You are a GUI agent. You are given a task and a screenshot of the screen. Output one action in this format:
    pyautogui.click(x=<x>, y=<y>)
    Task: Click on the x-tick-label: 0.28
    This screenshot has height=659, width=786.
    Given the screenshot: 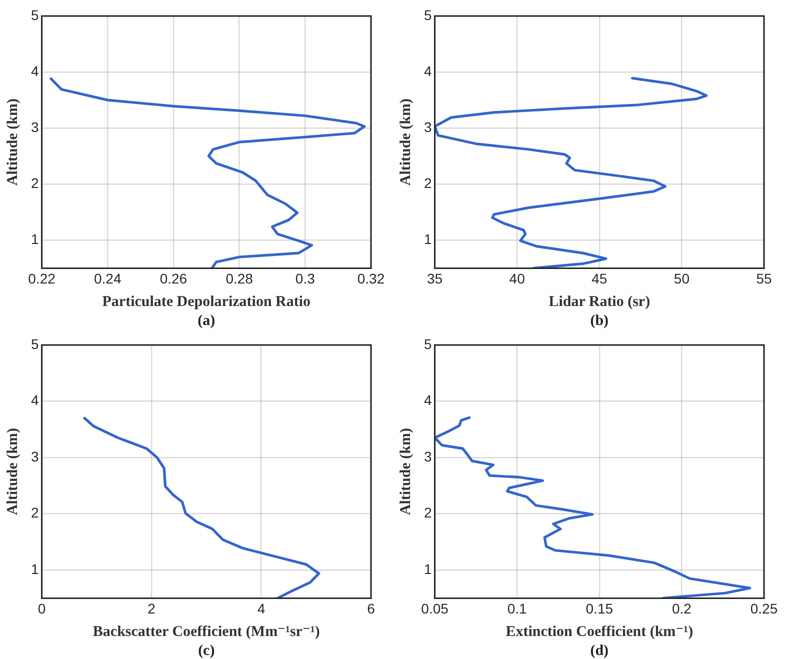 What is the action you would take?
    pyautogui.click(x=240, y=278)
    